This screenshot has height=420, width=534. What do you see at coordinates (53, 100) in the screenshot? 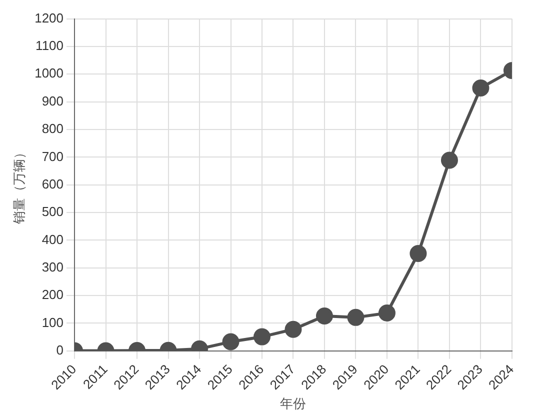
I see `y-tick-label: 900` at bounding box center [53, 100].